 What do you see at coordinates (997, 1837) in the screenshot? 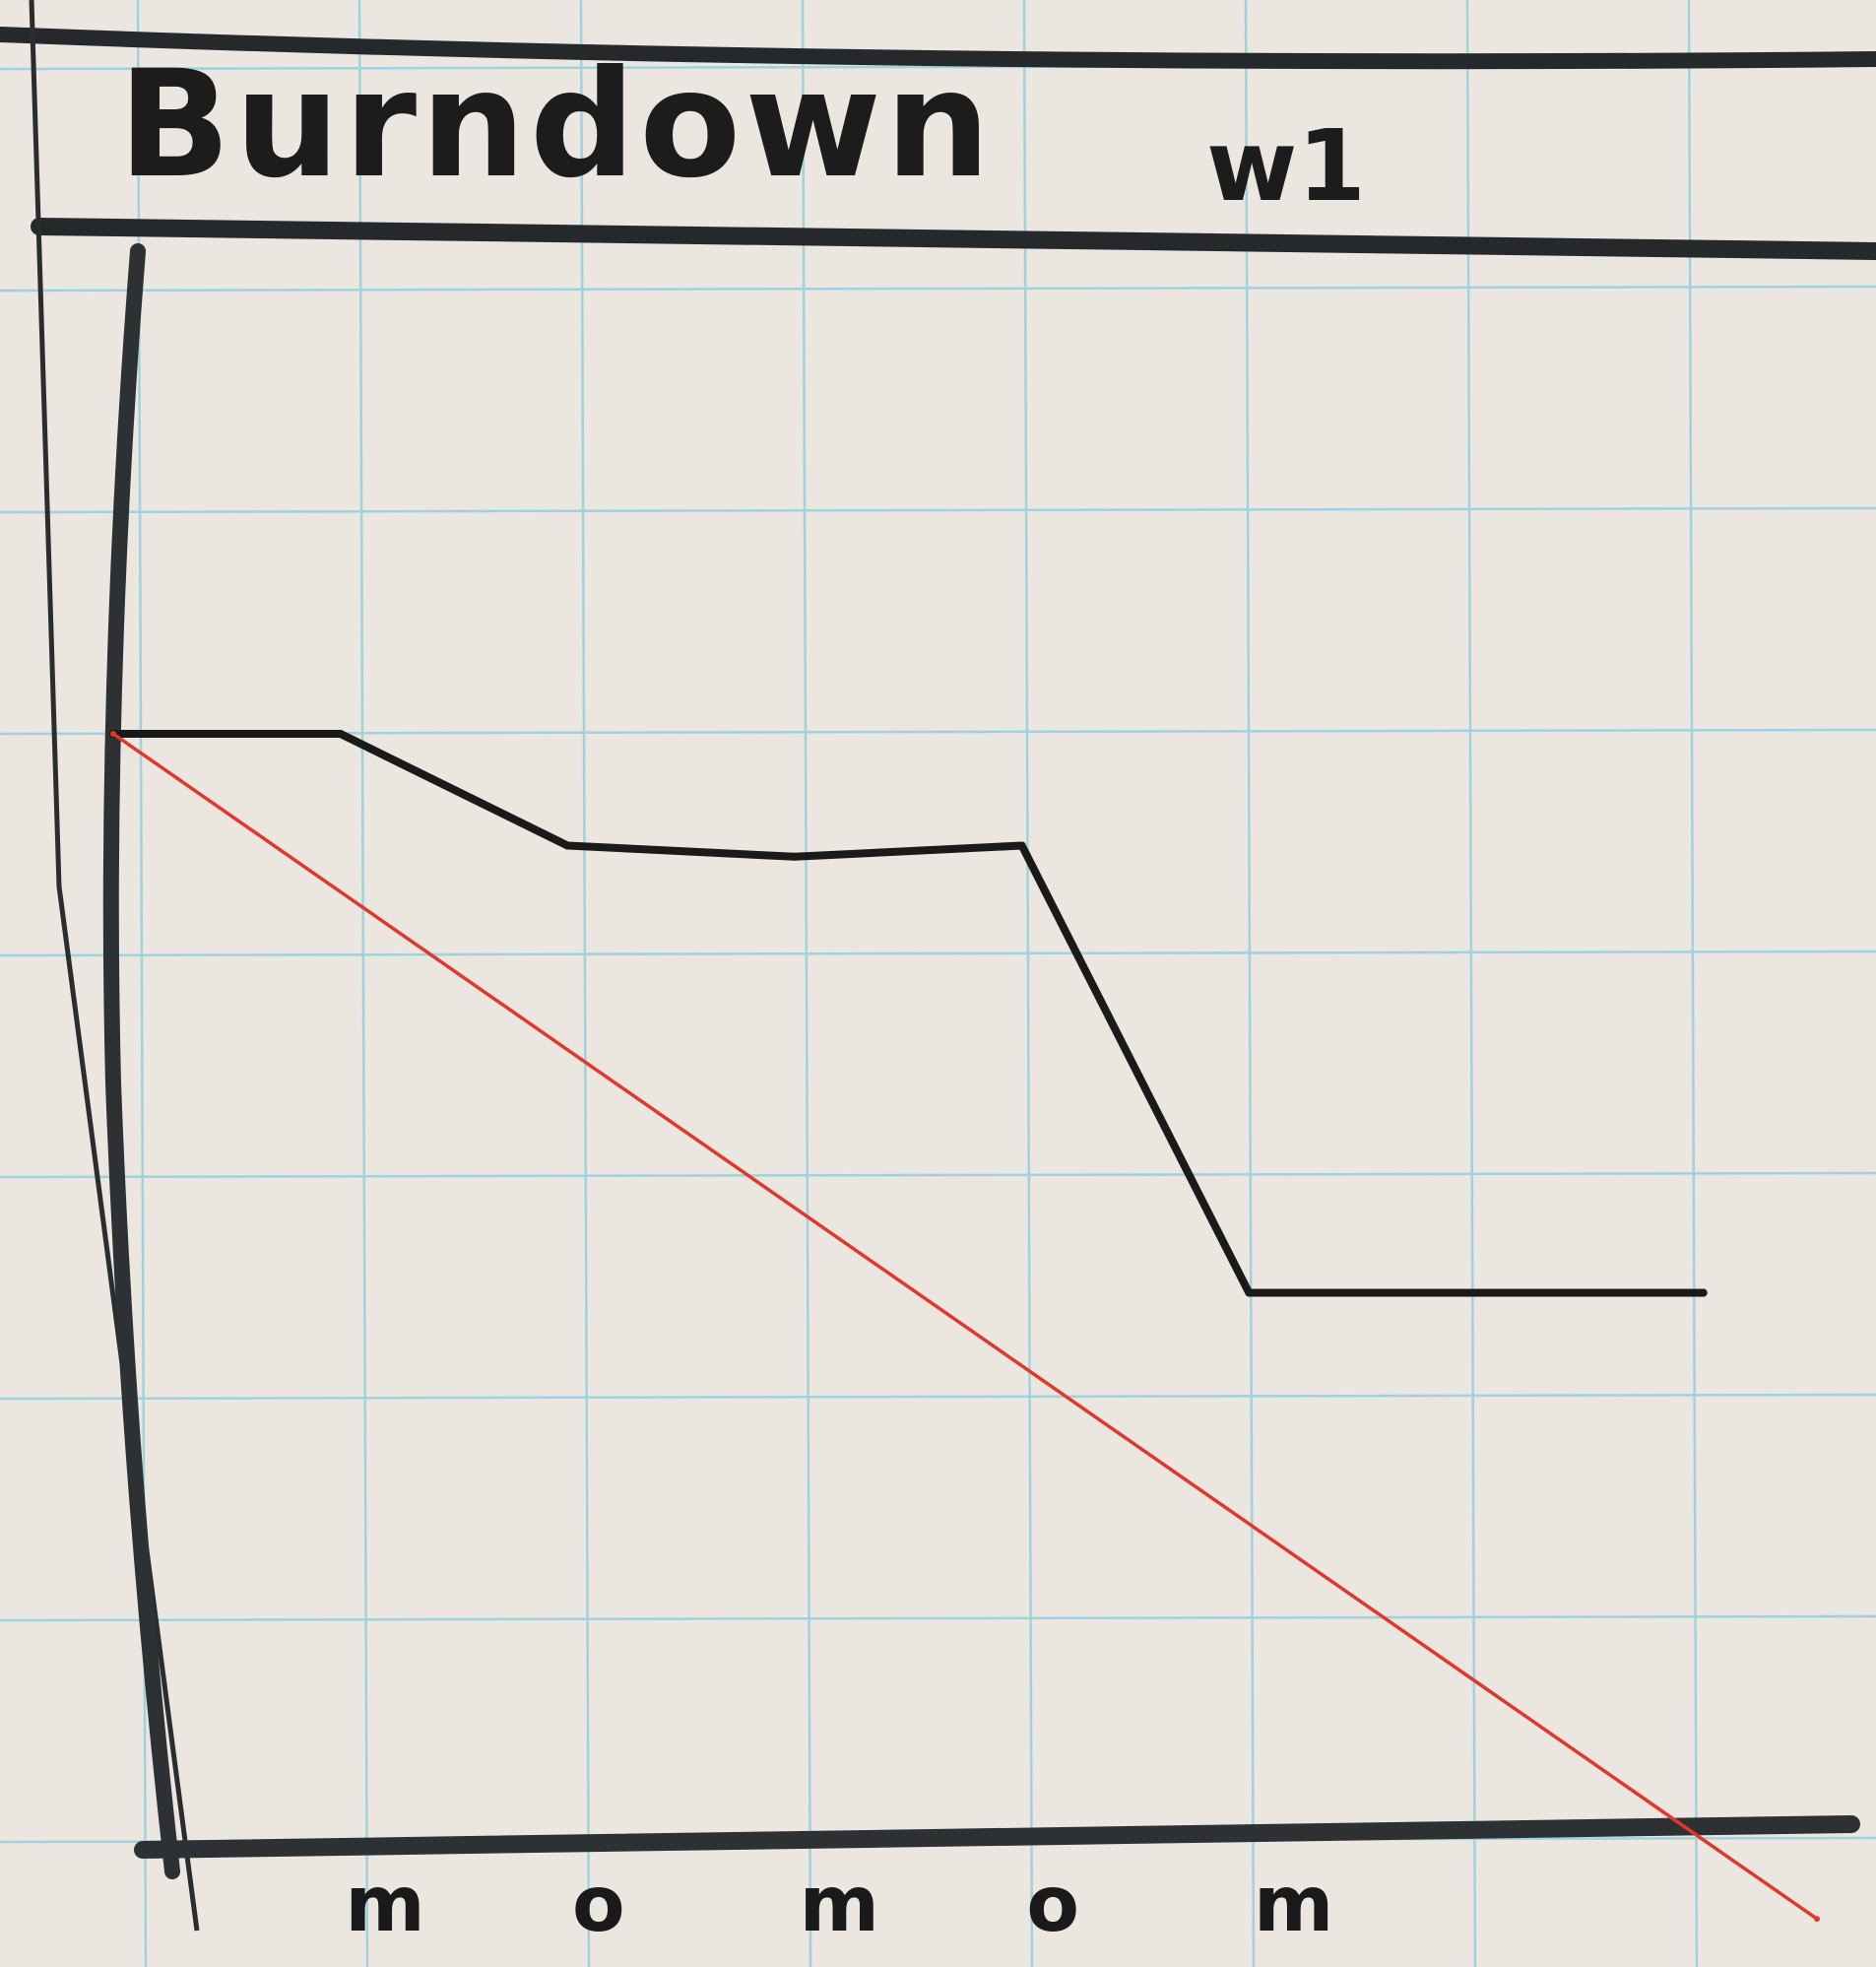
I see `x-axis` at bounding box center [997, 1837].